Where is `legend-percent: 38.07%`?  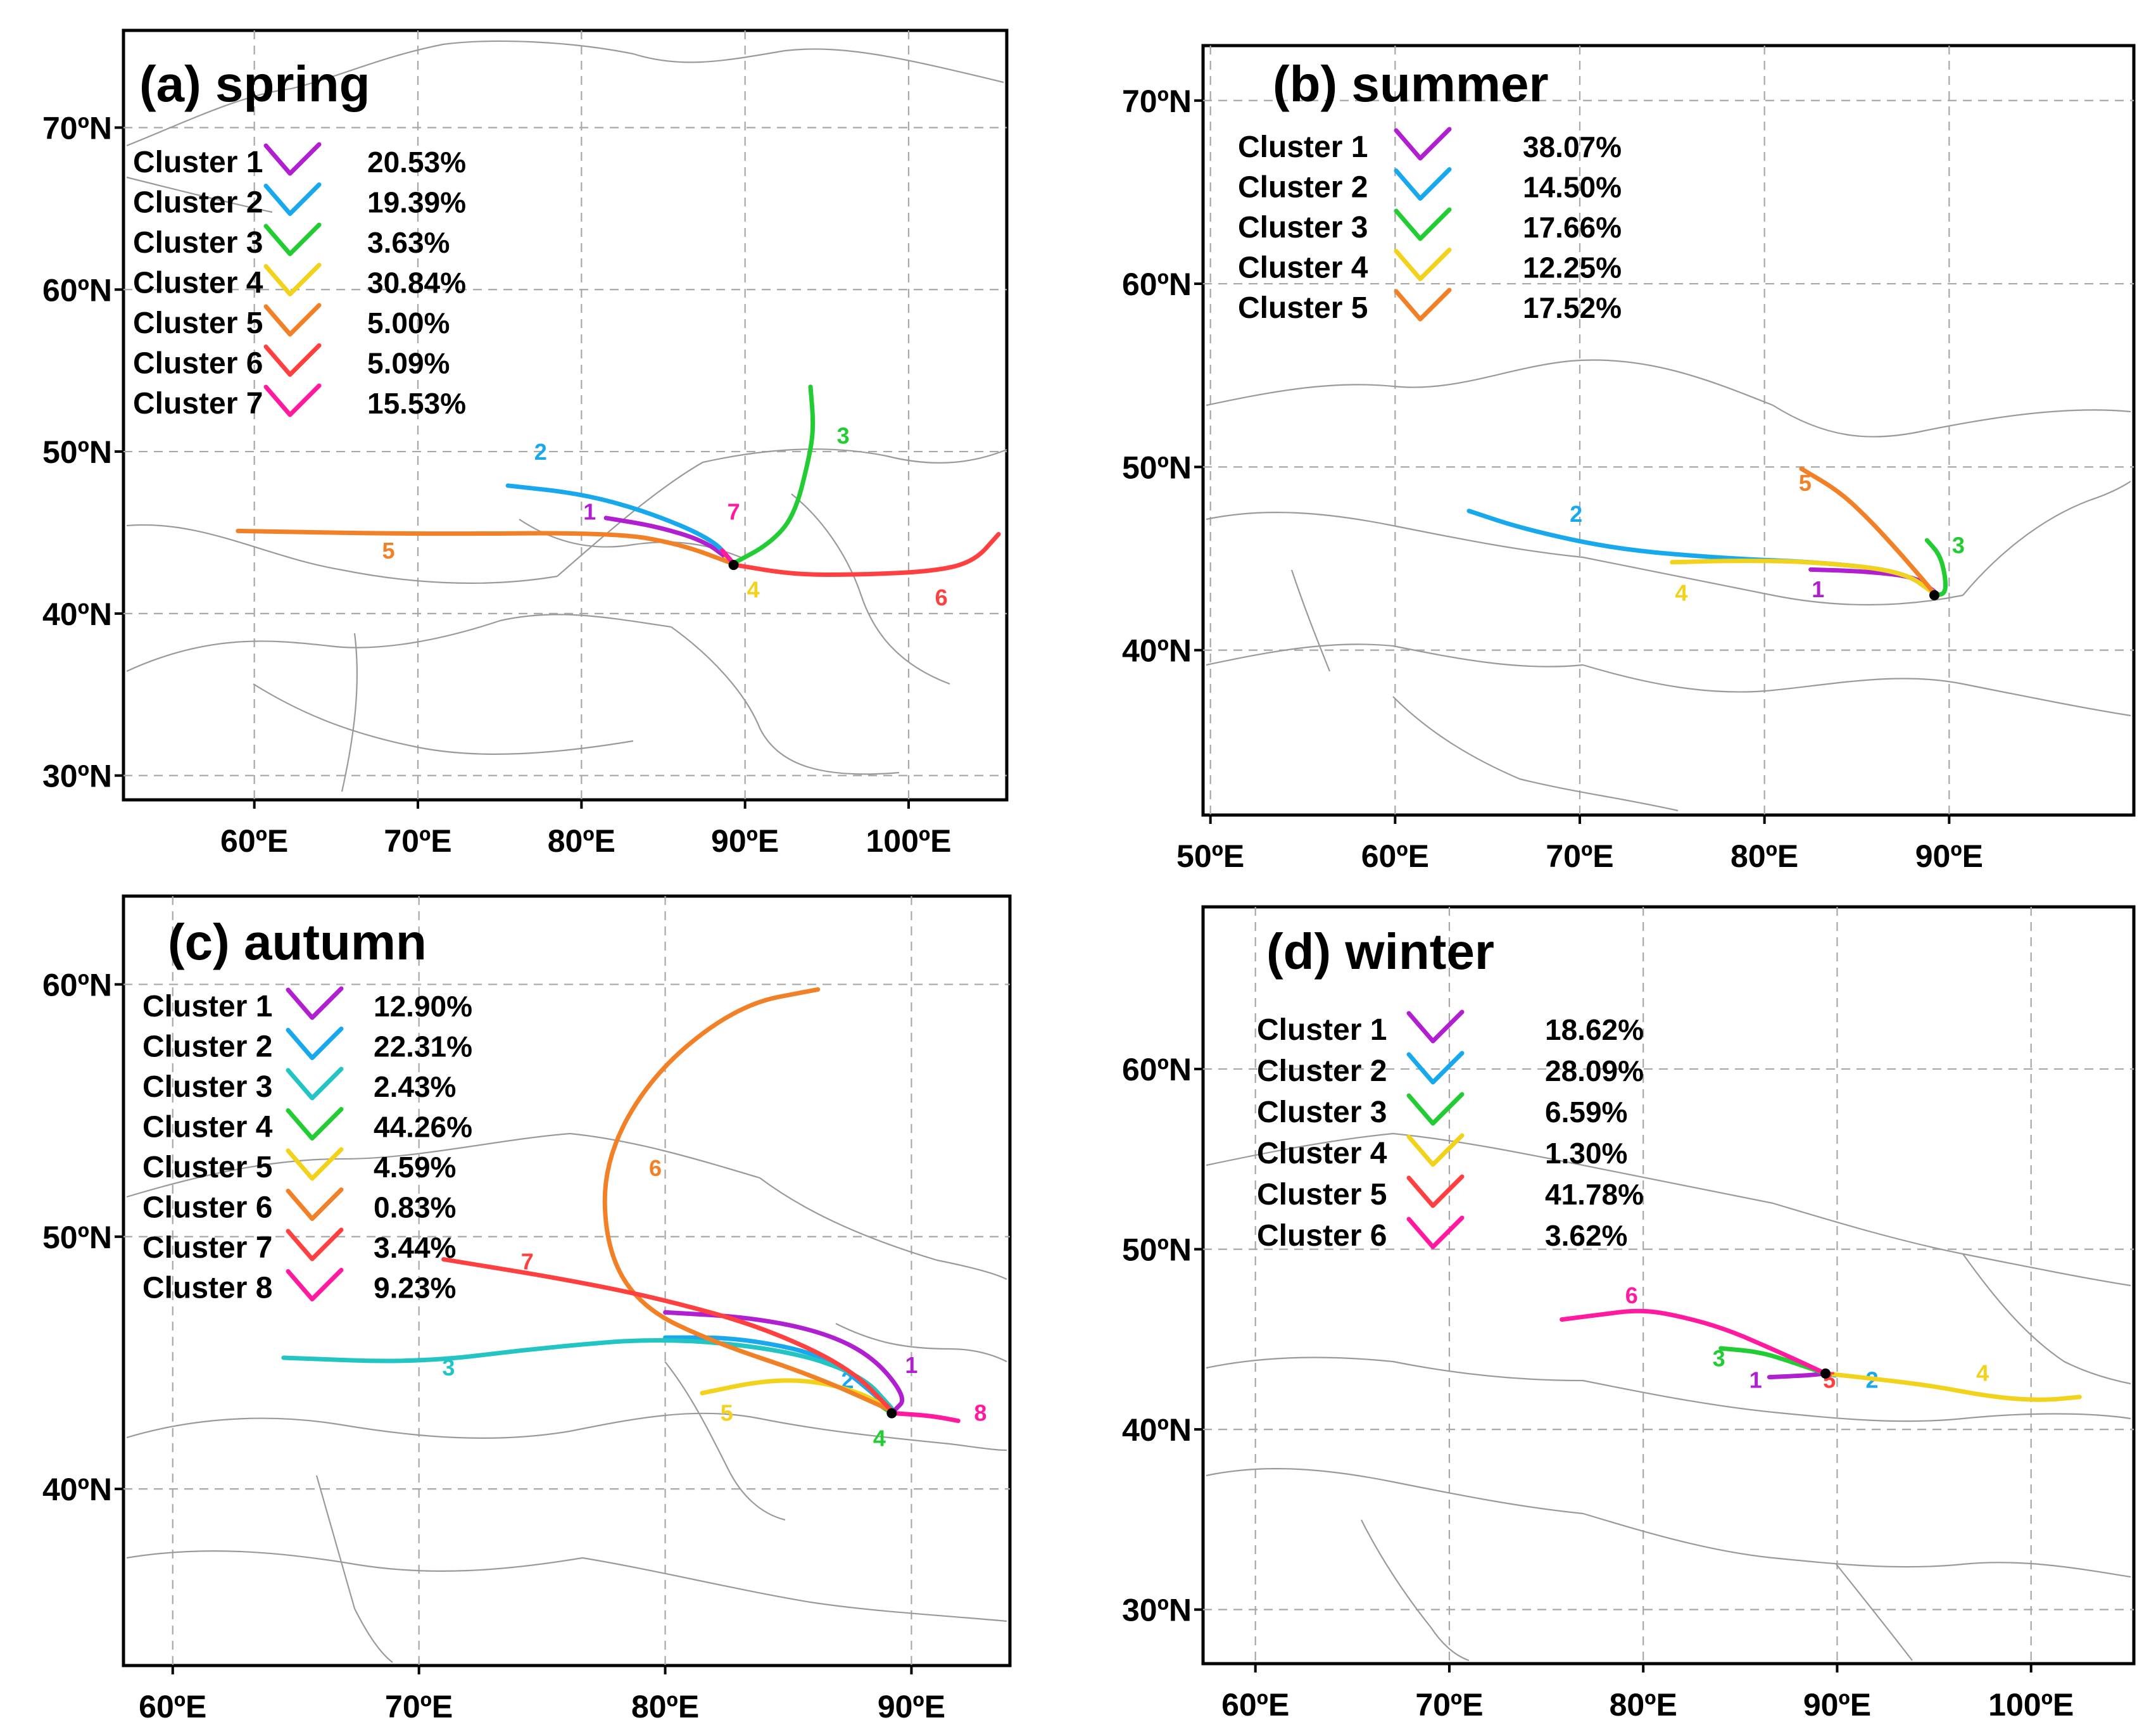
legend-percent: 38.07% is located at coordinates (1572, 146).